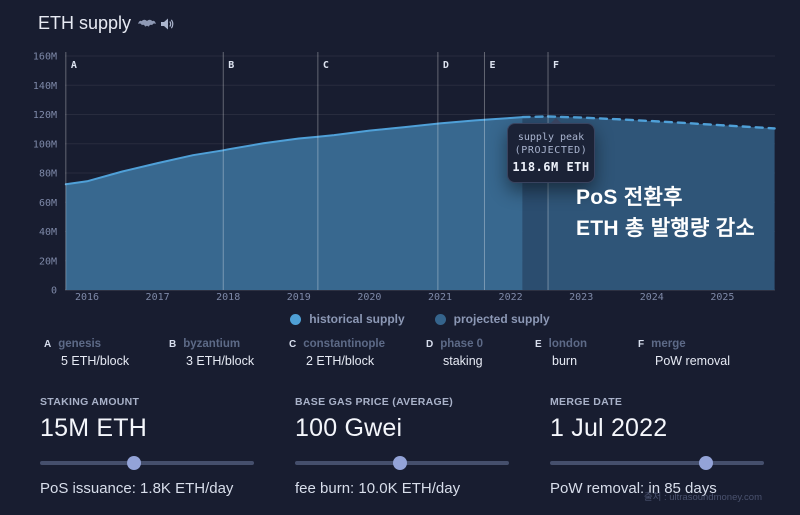 This screenshot has height=515, width=800. I want to click on y-tick-label: 140M, so click(45, 86).